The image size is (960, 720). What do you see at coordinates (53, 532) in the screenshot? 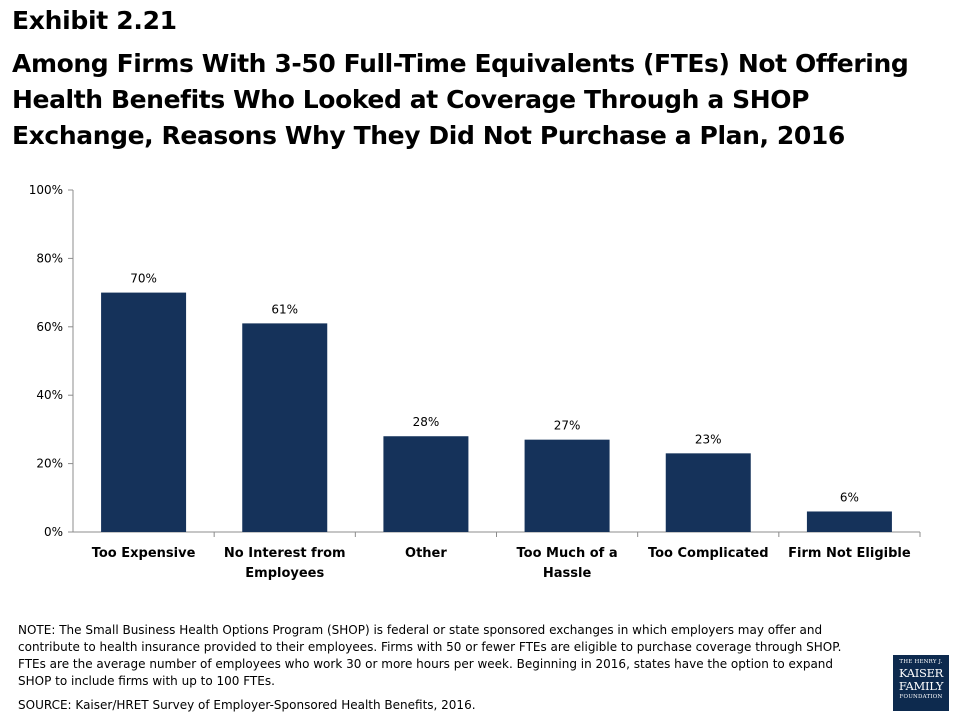
I see `y-tick-label: 0%` at bounding box center [53, 532].